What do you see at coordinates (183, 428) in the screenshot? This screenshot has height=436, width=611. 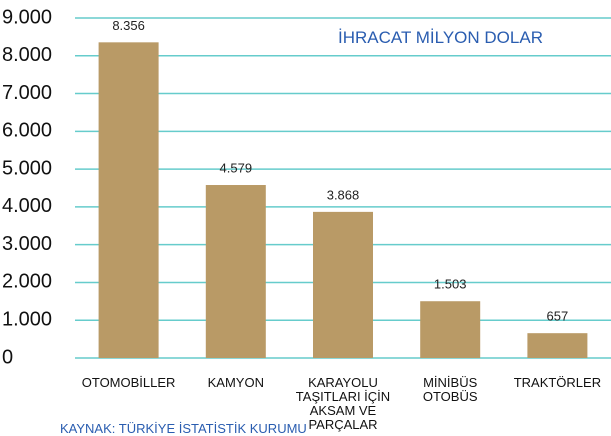 I see `source: KAYNAK: TÜRKİYE İSTATİSTİK KURUMU` at bounding box center [183, 428].